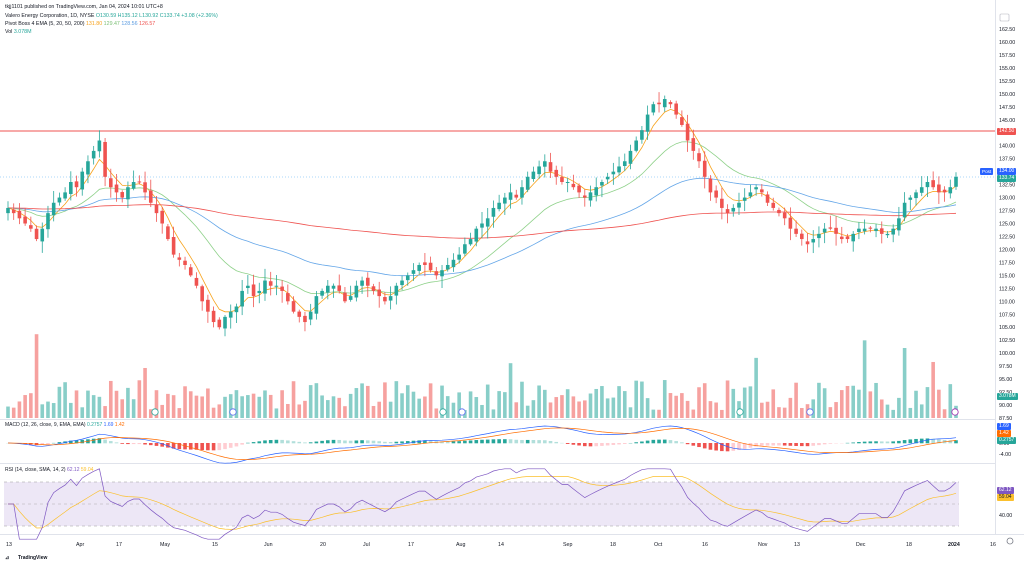 Image resolution: width=1024 pixels, height=566 pixels. I want to click on ema20-value: 129.47, so click(111, 24).